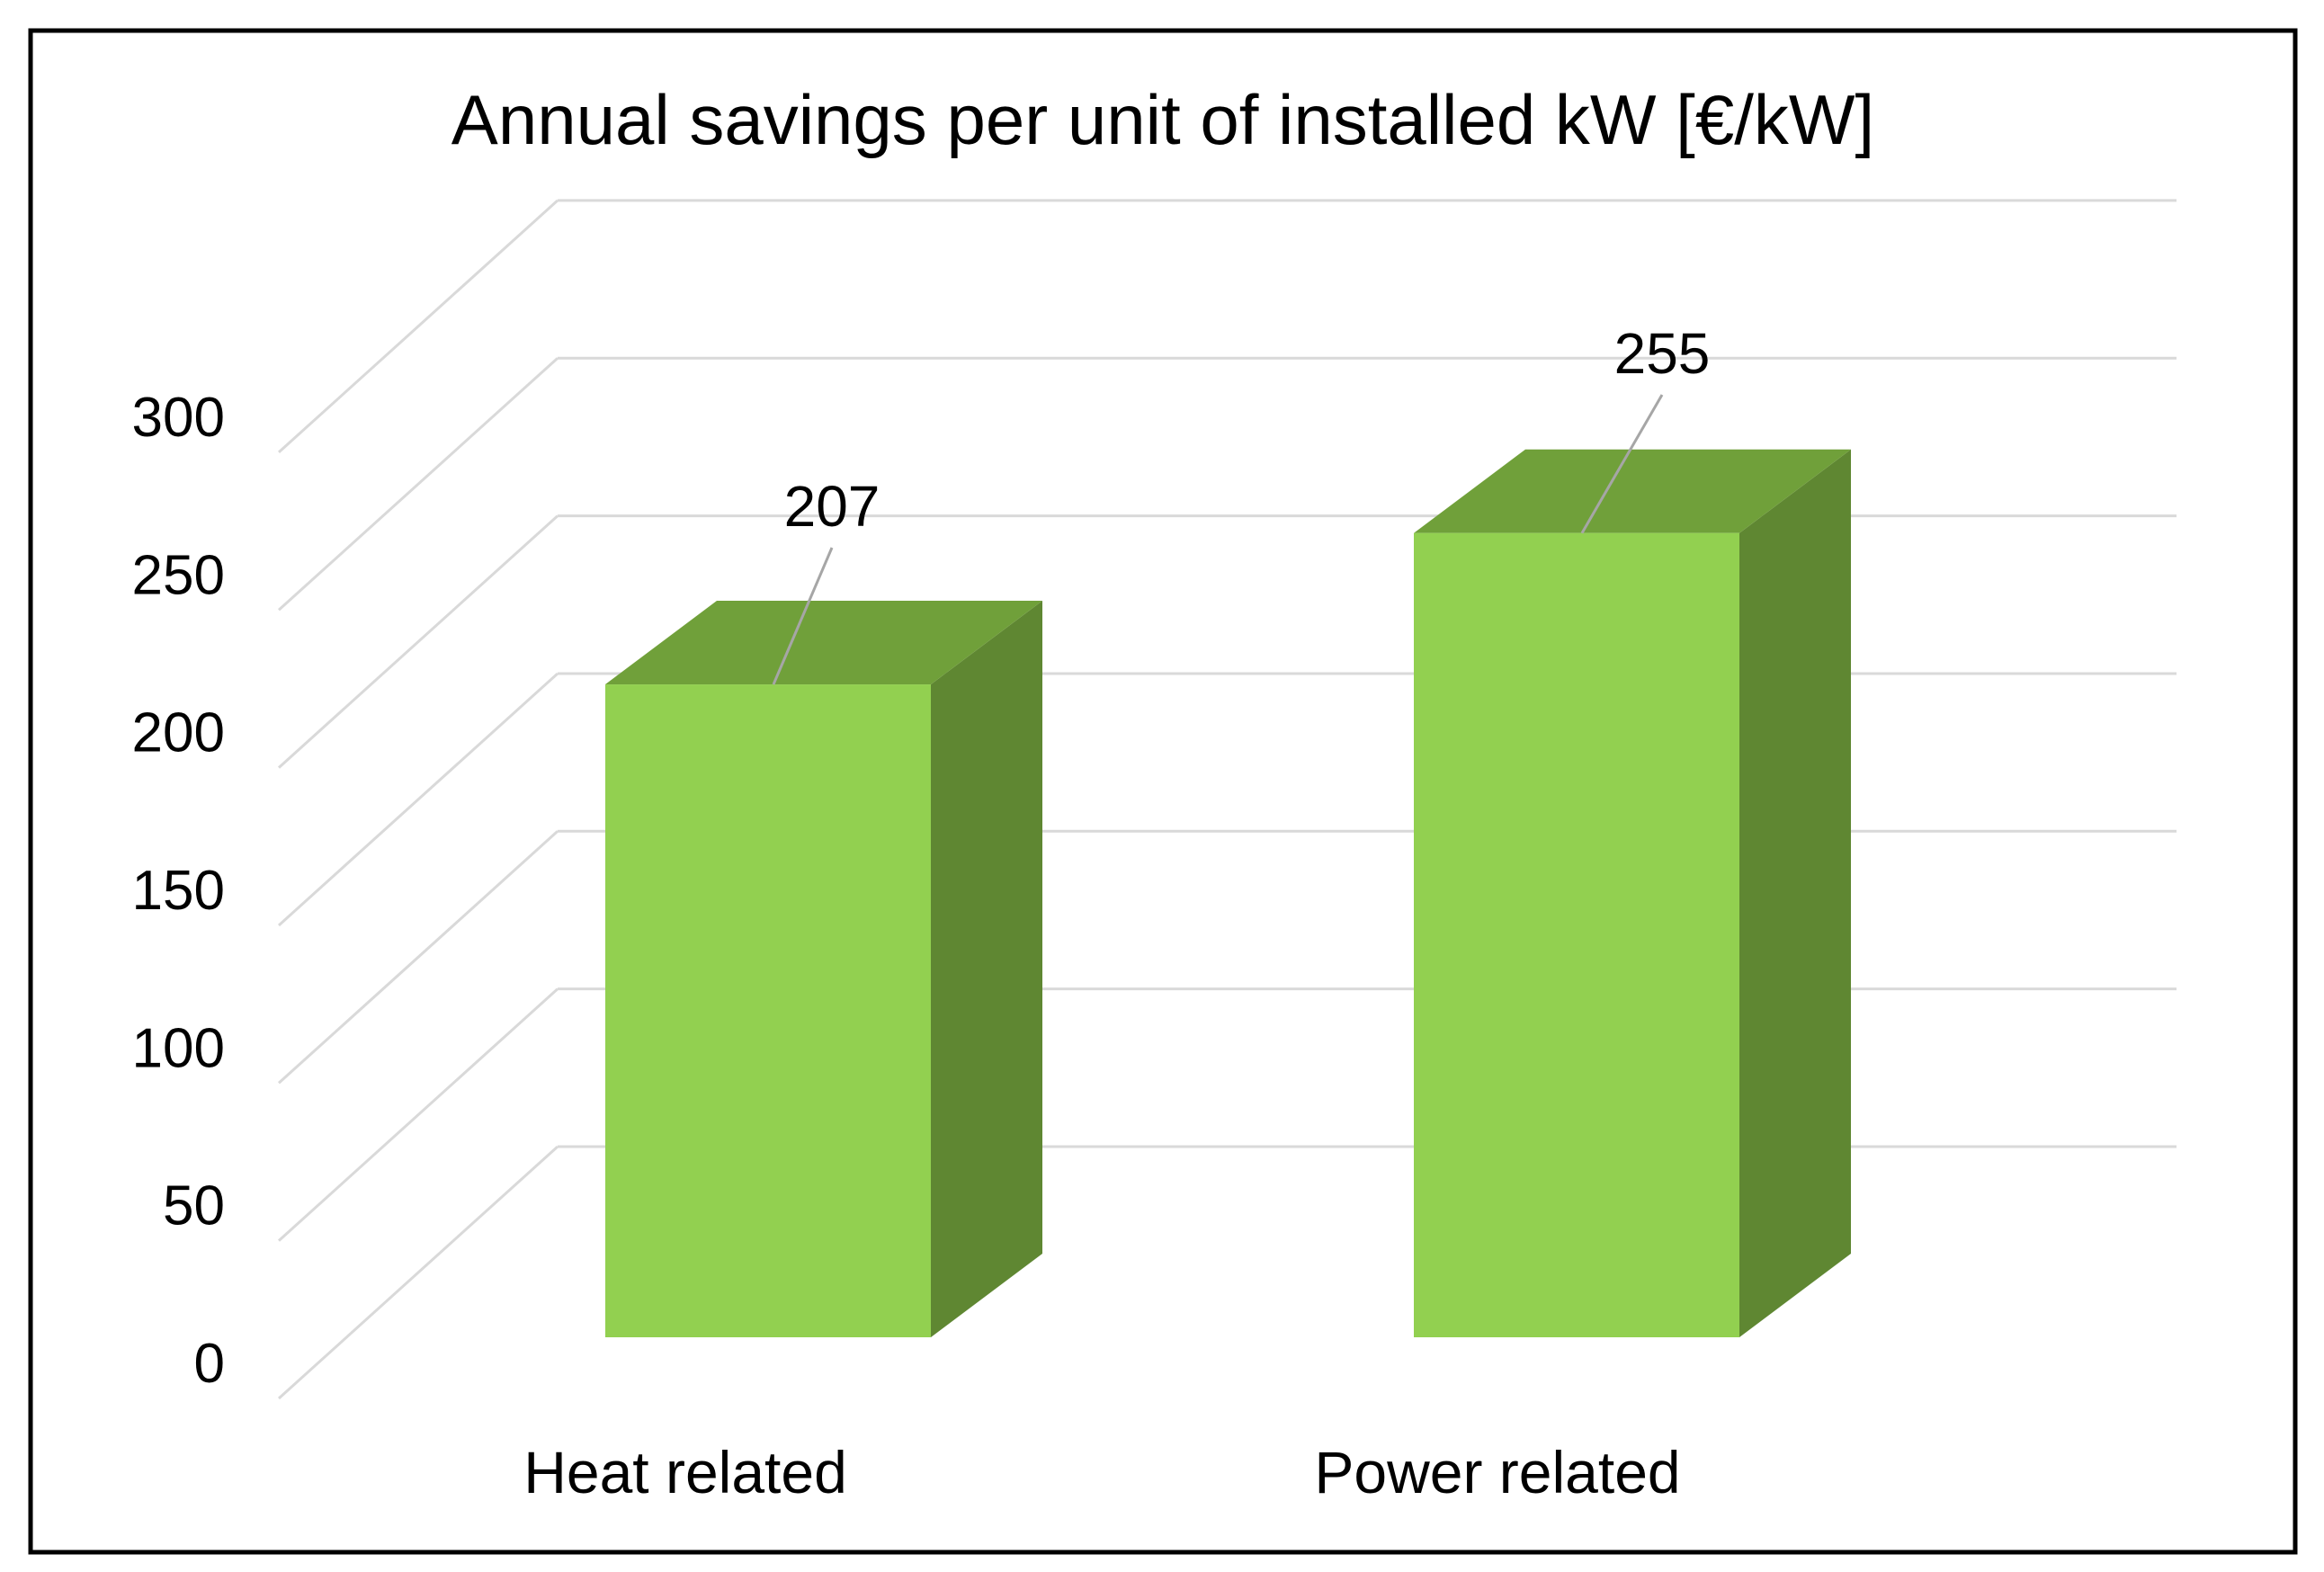  What do you see at coordinates (178, 1048) in the screenshot?
I see `y-tick-label: 100` at bounding box center [178, 1048].